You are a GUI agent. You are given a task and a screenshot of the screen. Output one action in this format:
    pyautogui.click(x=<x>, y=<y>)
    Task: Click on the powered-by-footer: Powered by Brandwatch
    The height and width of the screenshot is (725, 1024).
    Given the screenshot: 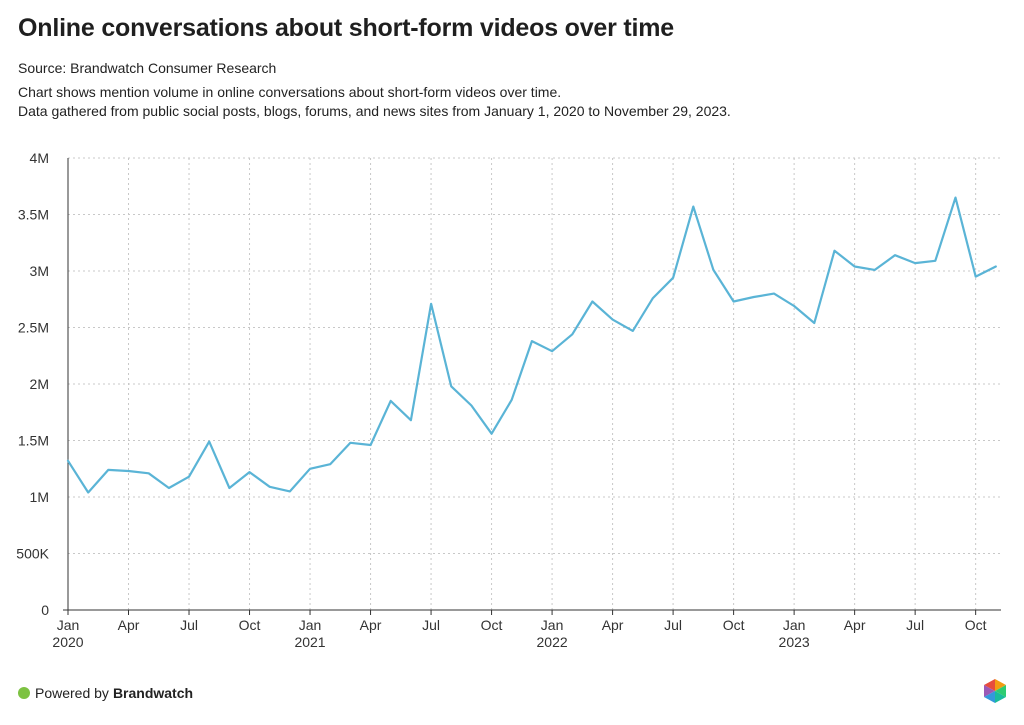 What is the action you would take?
    pyautogui.click(x=105, y=693)
    